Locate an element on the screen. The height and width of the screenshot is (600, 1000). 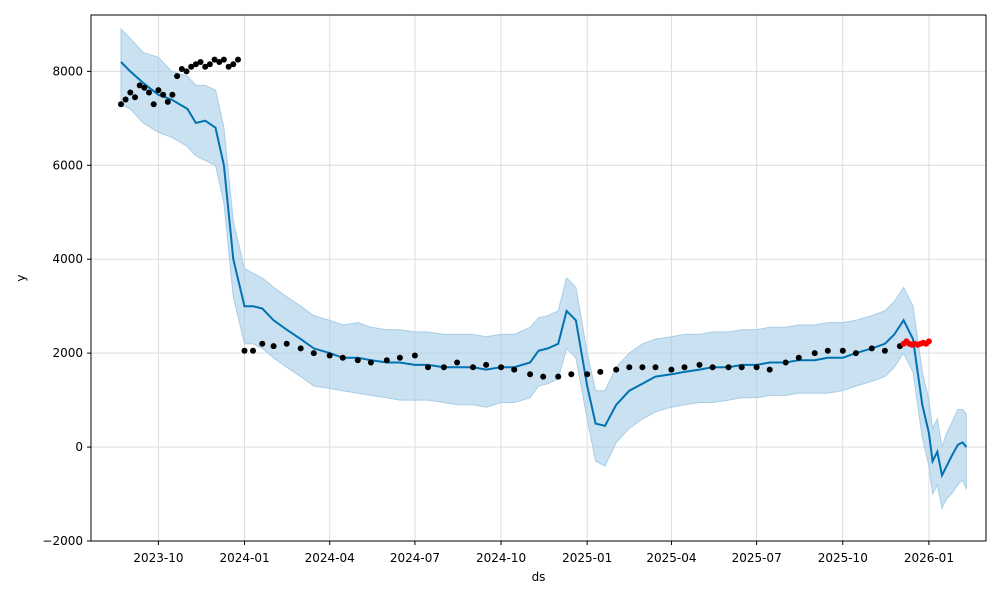
x-axis-label: ds is located at coordinates (539, 577).